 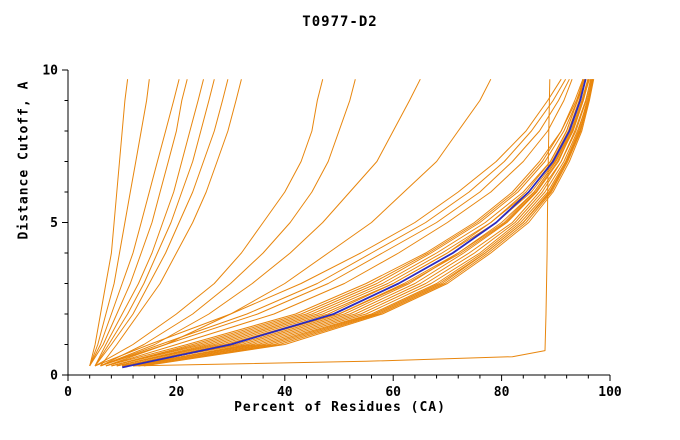 I want to click on x-tick-label: 0, so click(x=68, y=392).